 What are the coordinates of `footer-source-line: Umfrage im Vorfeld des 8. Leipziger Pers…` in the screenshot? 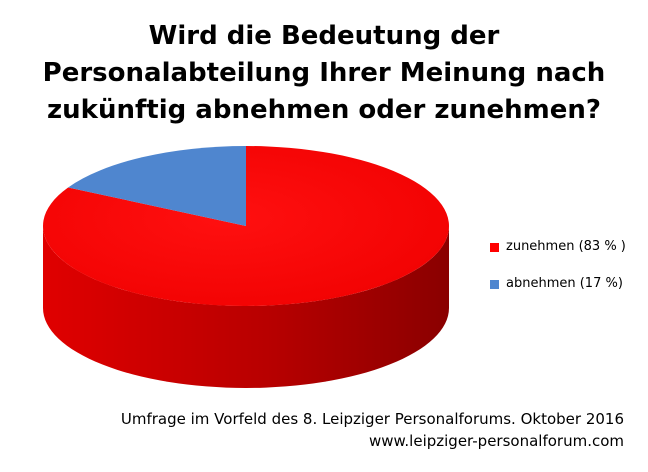 It's located at (372, 419).